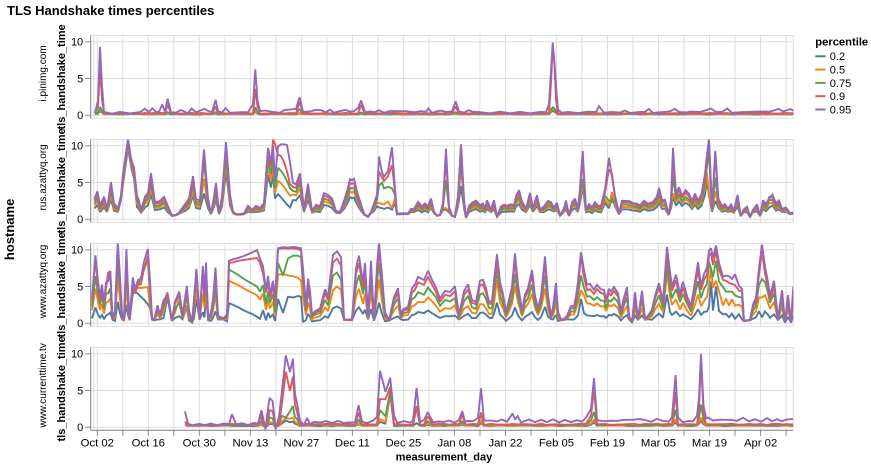 The image size is (871, 472). I want to click on svg-text: Mar 05, so click(658, 444).